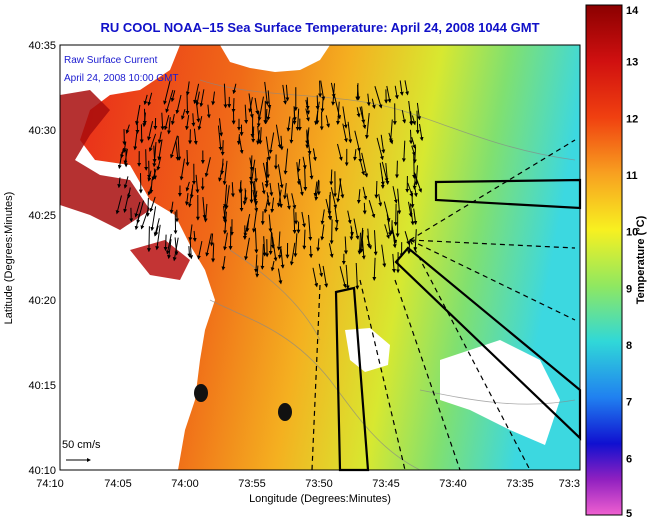 The width and height of the screenshot is (651, 519). I want to click on colorbar-tick: 6, so click(629, 459).